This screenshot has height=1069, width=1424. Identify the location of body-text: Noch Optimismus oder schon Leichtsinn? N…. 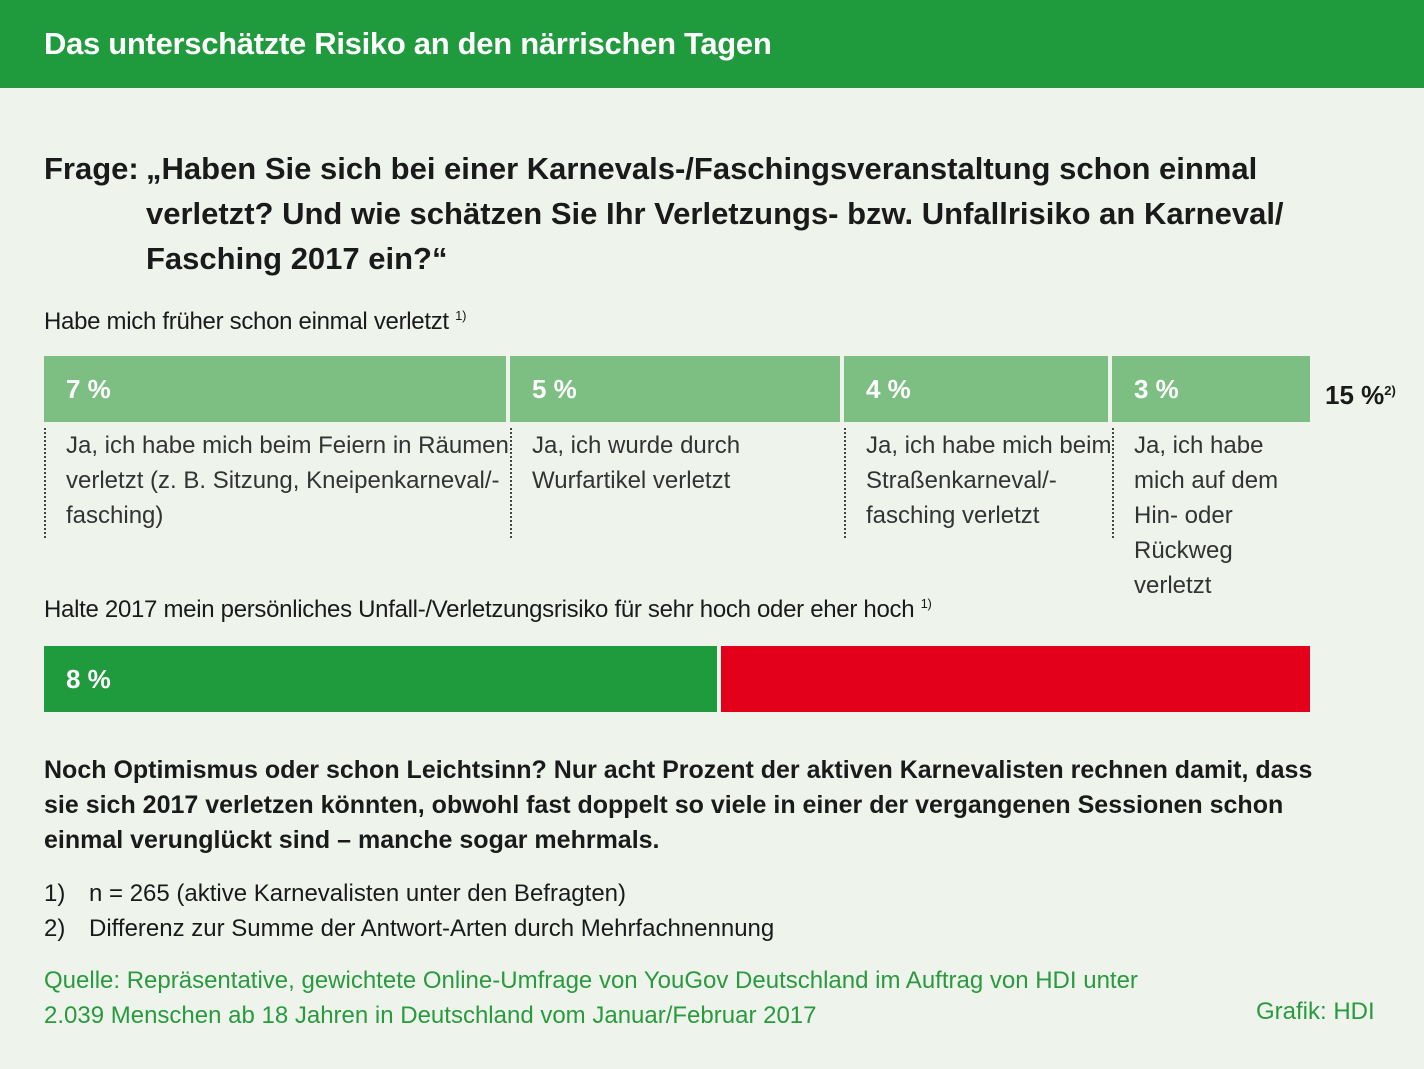
(678, 805).